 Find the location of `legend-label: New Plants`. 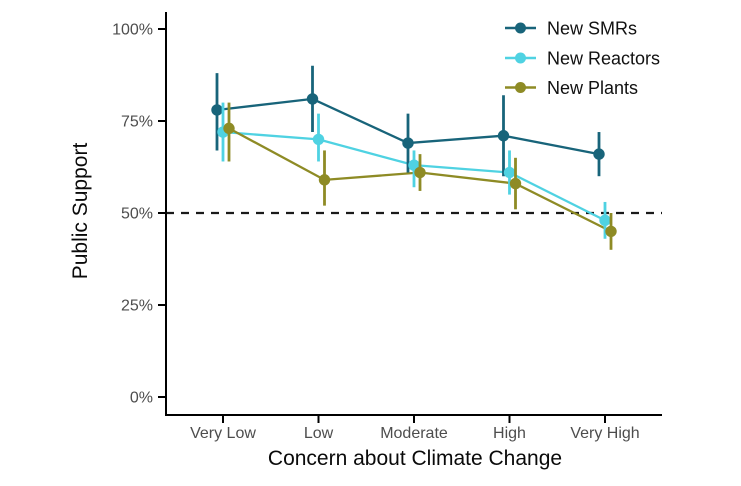

legend-label: New Plants is located at coordinates (592, 88).